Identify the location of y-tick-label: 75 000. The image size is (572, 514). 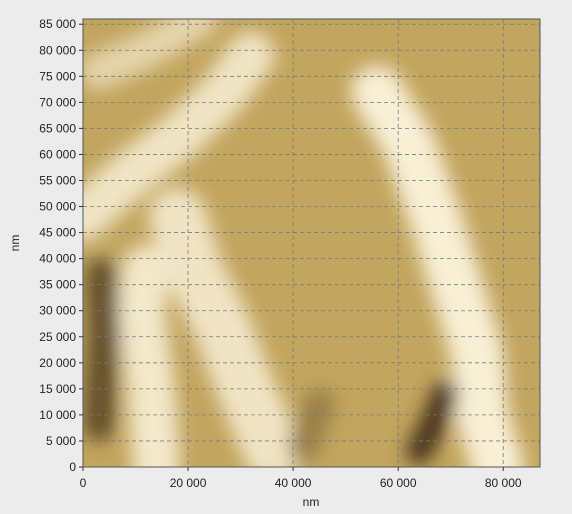
(57, 76).